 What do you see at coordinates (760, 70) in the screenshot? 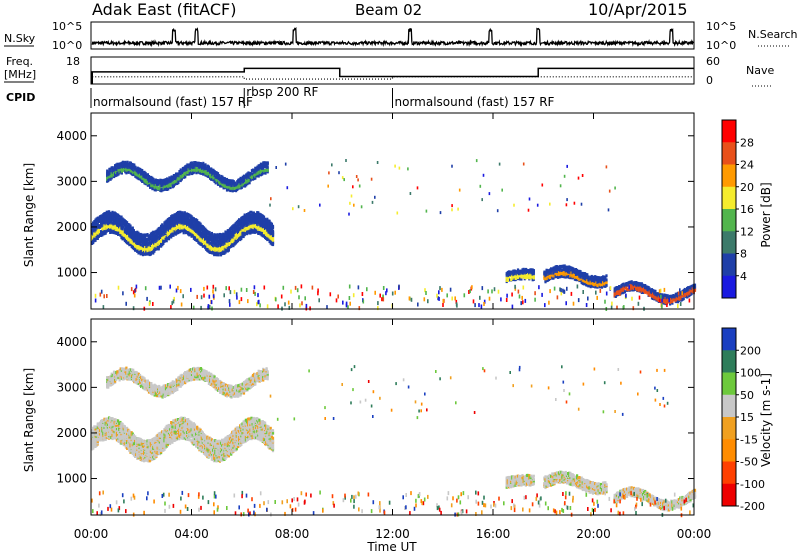
I see `nave-right-label: Nave` at bounding box center [760, 70].